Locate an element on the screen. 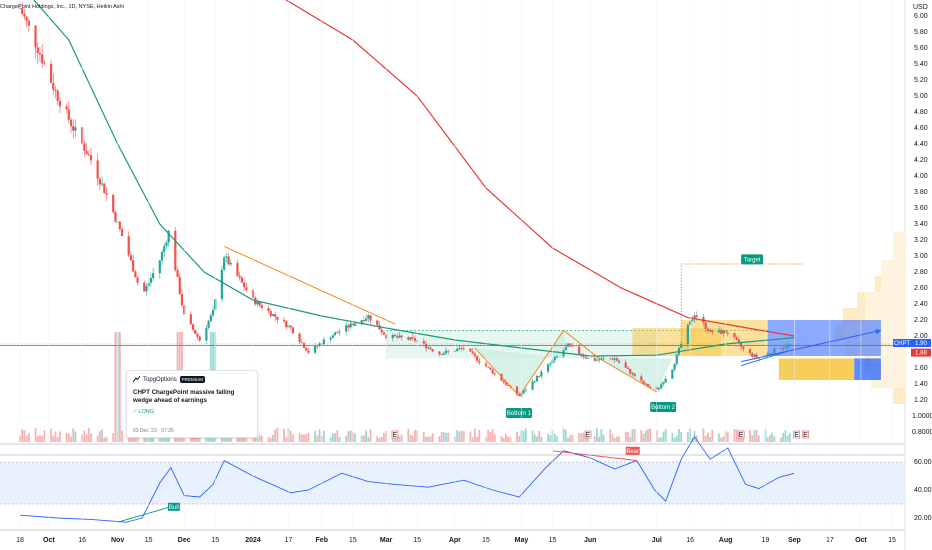 This screenshot has width=932, height=550. volume-profile-zone is located at coordinates (893, 276).